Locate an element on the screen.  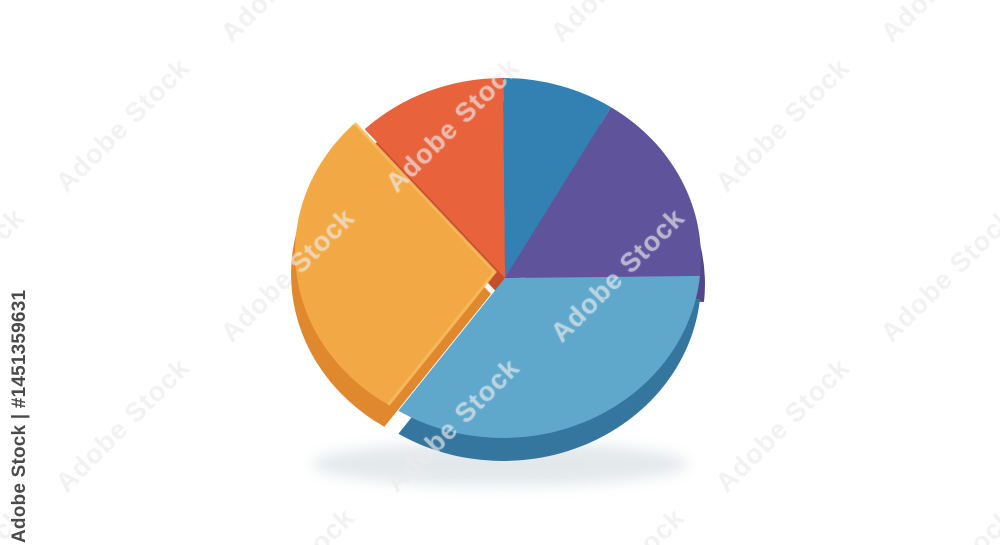
pie-slice-orange is located at coordinates (395, 264).